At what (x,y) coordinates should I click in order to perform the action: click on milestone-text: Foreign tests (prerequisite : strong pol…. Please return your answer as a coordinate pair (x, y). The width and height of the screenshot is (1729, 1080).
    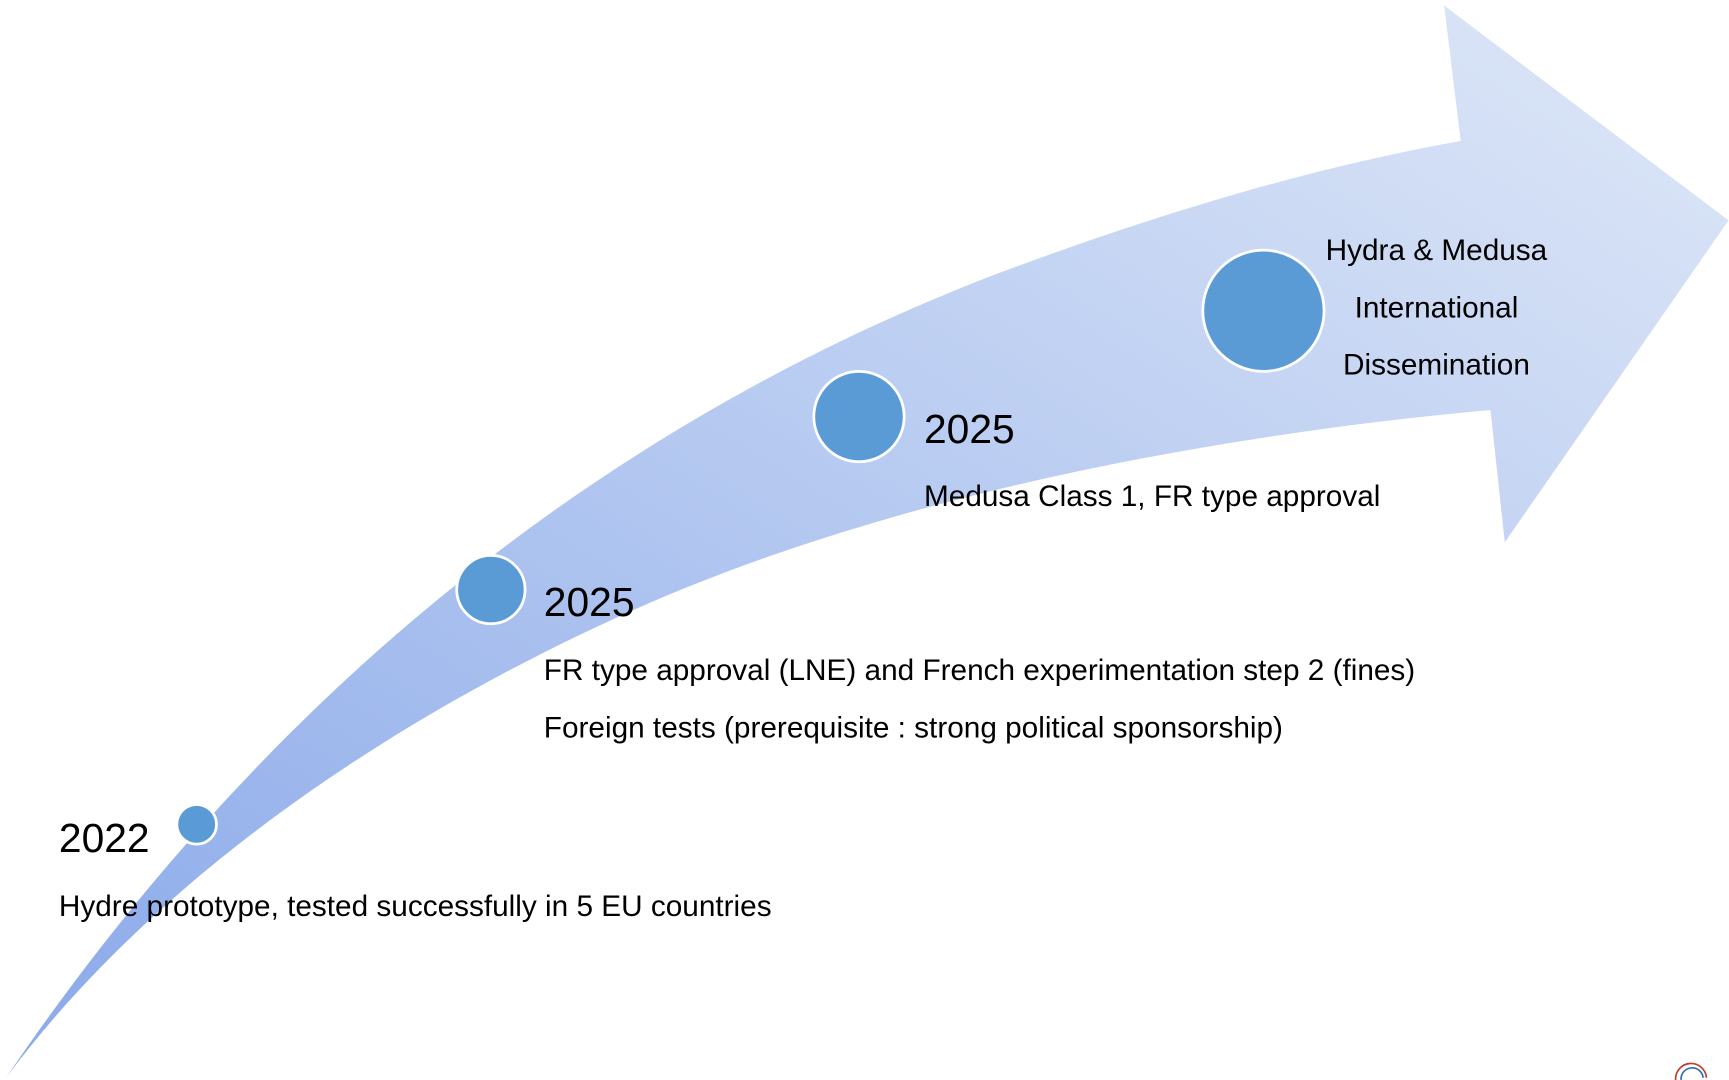
    Looking at the image, I should click on (913, 727).